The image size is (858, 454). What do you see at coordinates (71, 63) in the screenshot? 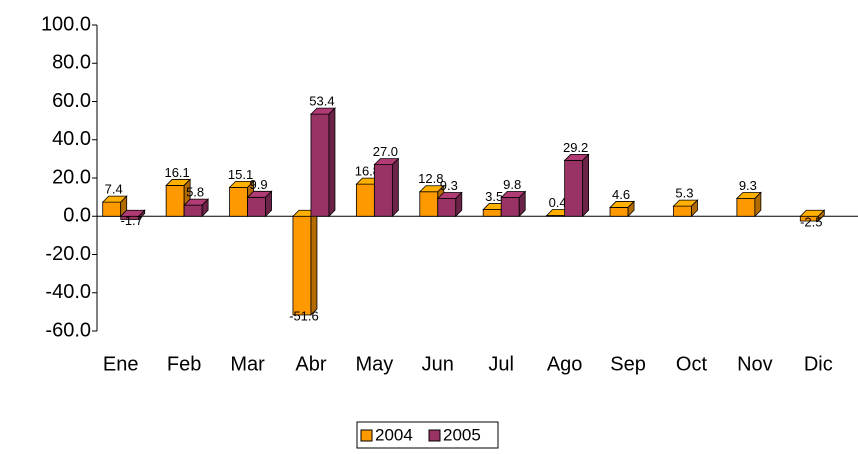
I see `y-tick-label: 80.0` at bounding box center [71, 63].